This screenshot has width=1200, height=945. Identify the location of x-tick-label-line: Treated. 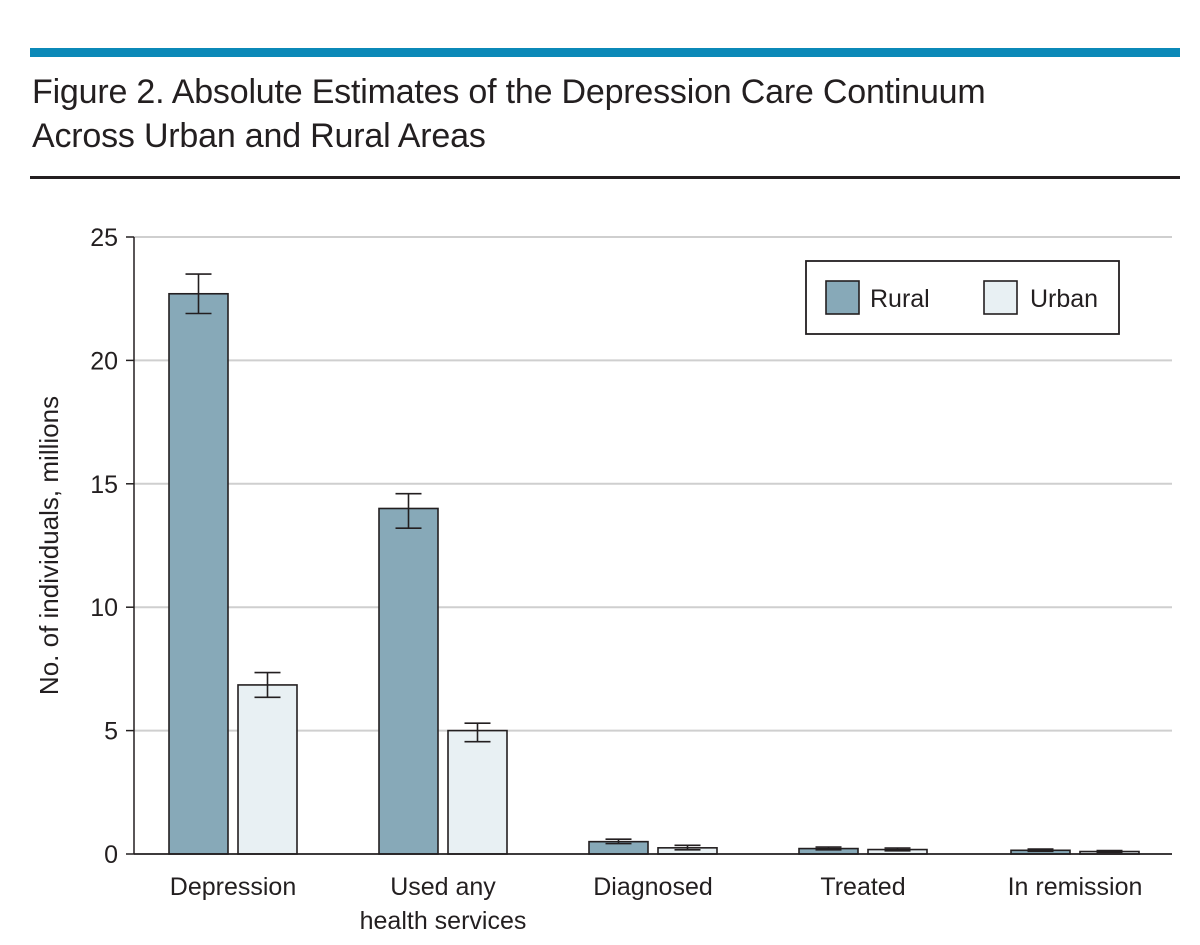
(862, 887).